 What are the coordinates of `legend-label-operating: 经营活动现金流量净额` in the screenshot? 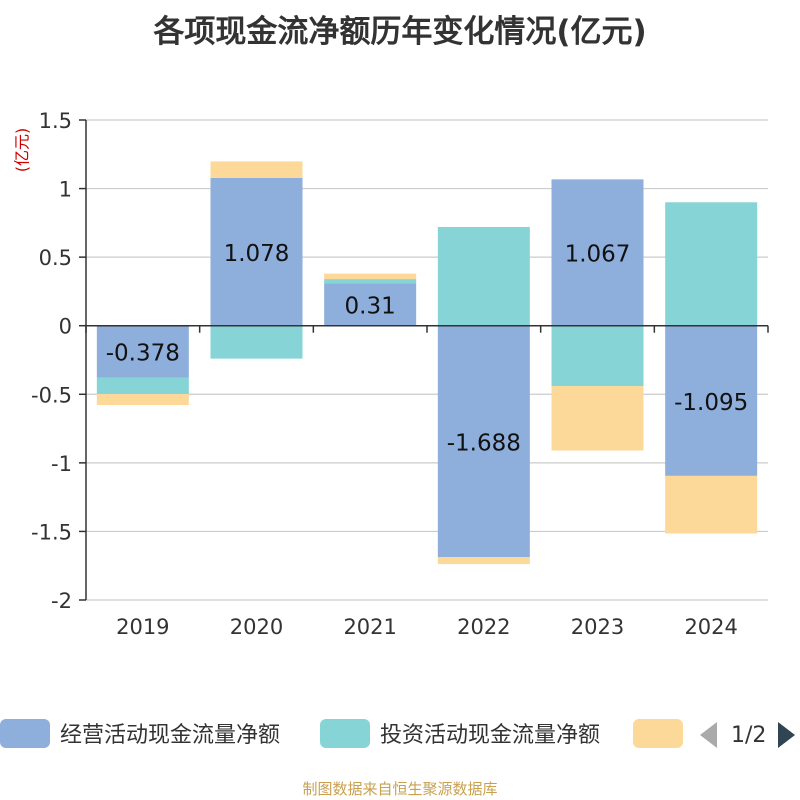 It's located at (170, 735).